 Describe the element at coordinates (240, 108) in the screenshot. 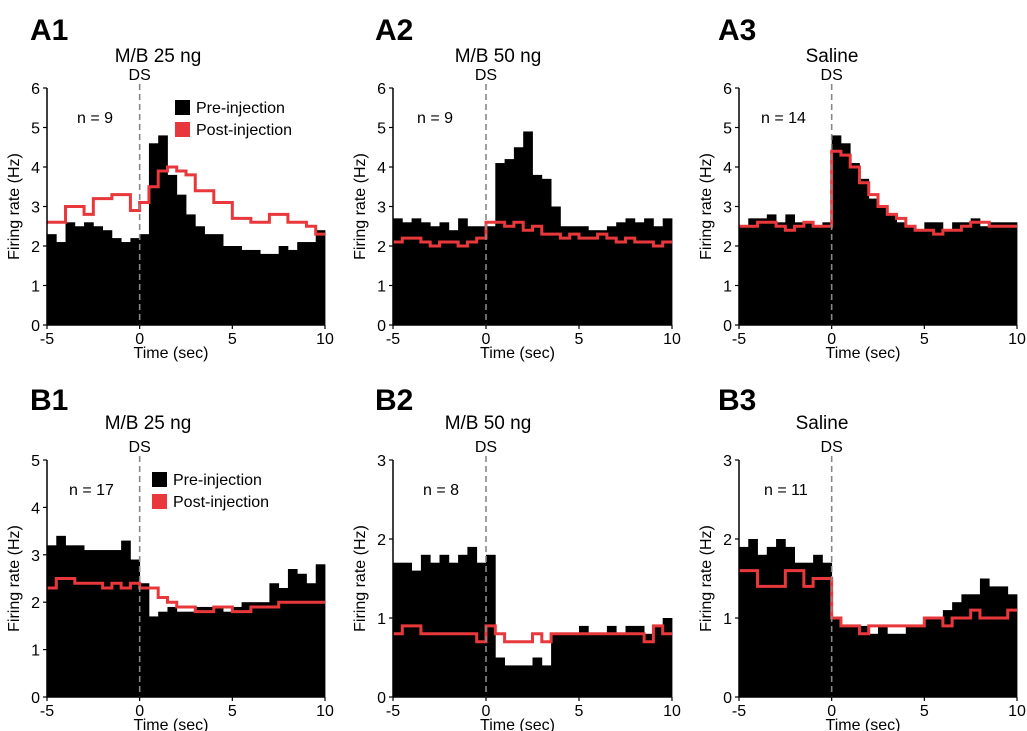

I see `legend-label-pre: Pre-injection` at that location.